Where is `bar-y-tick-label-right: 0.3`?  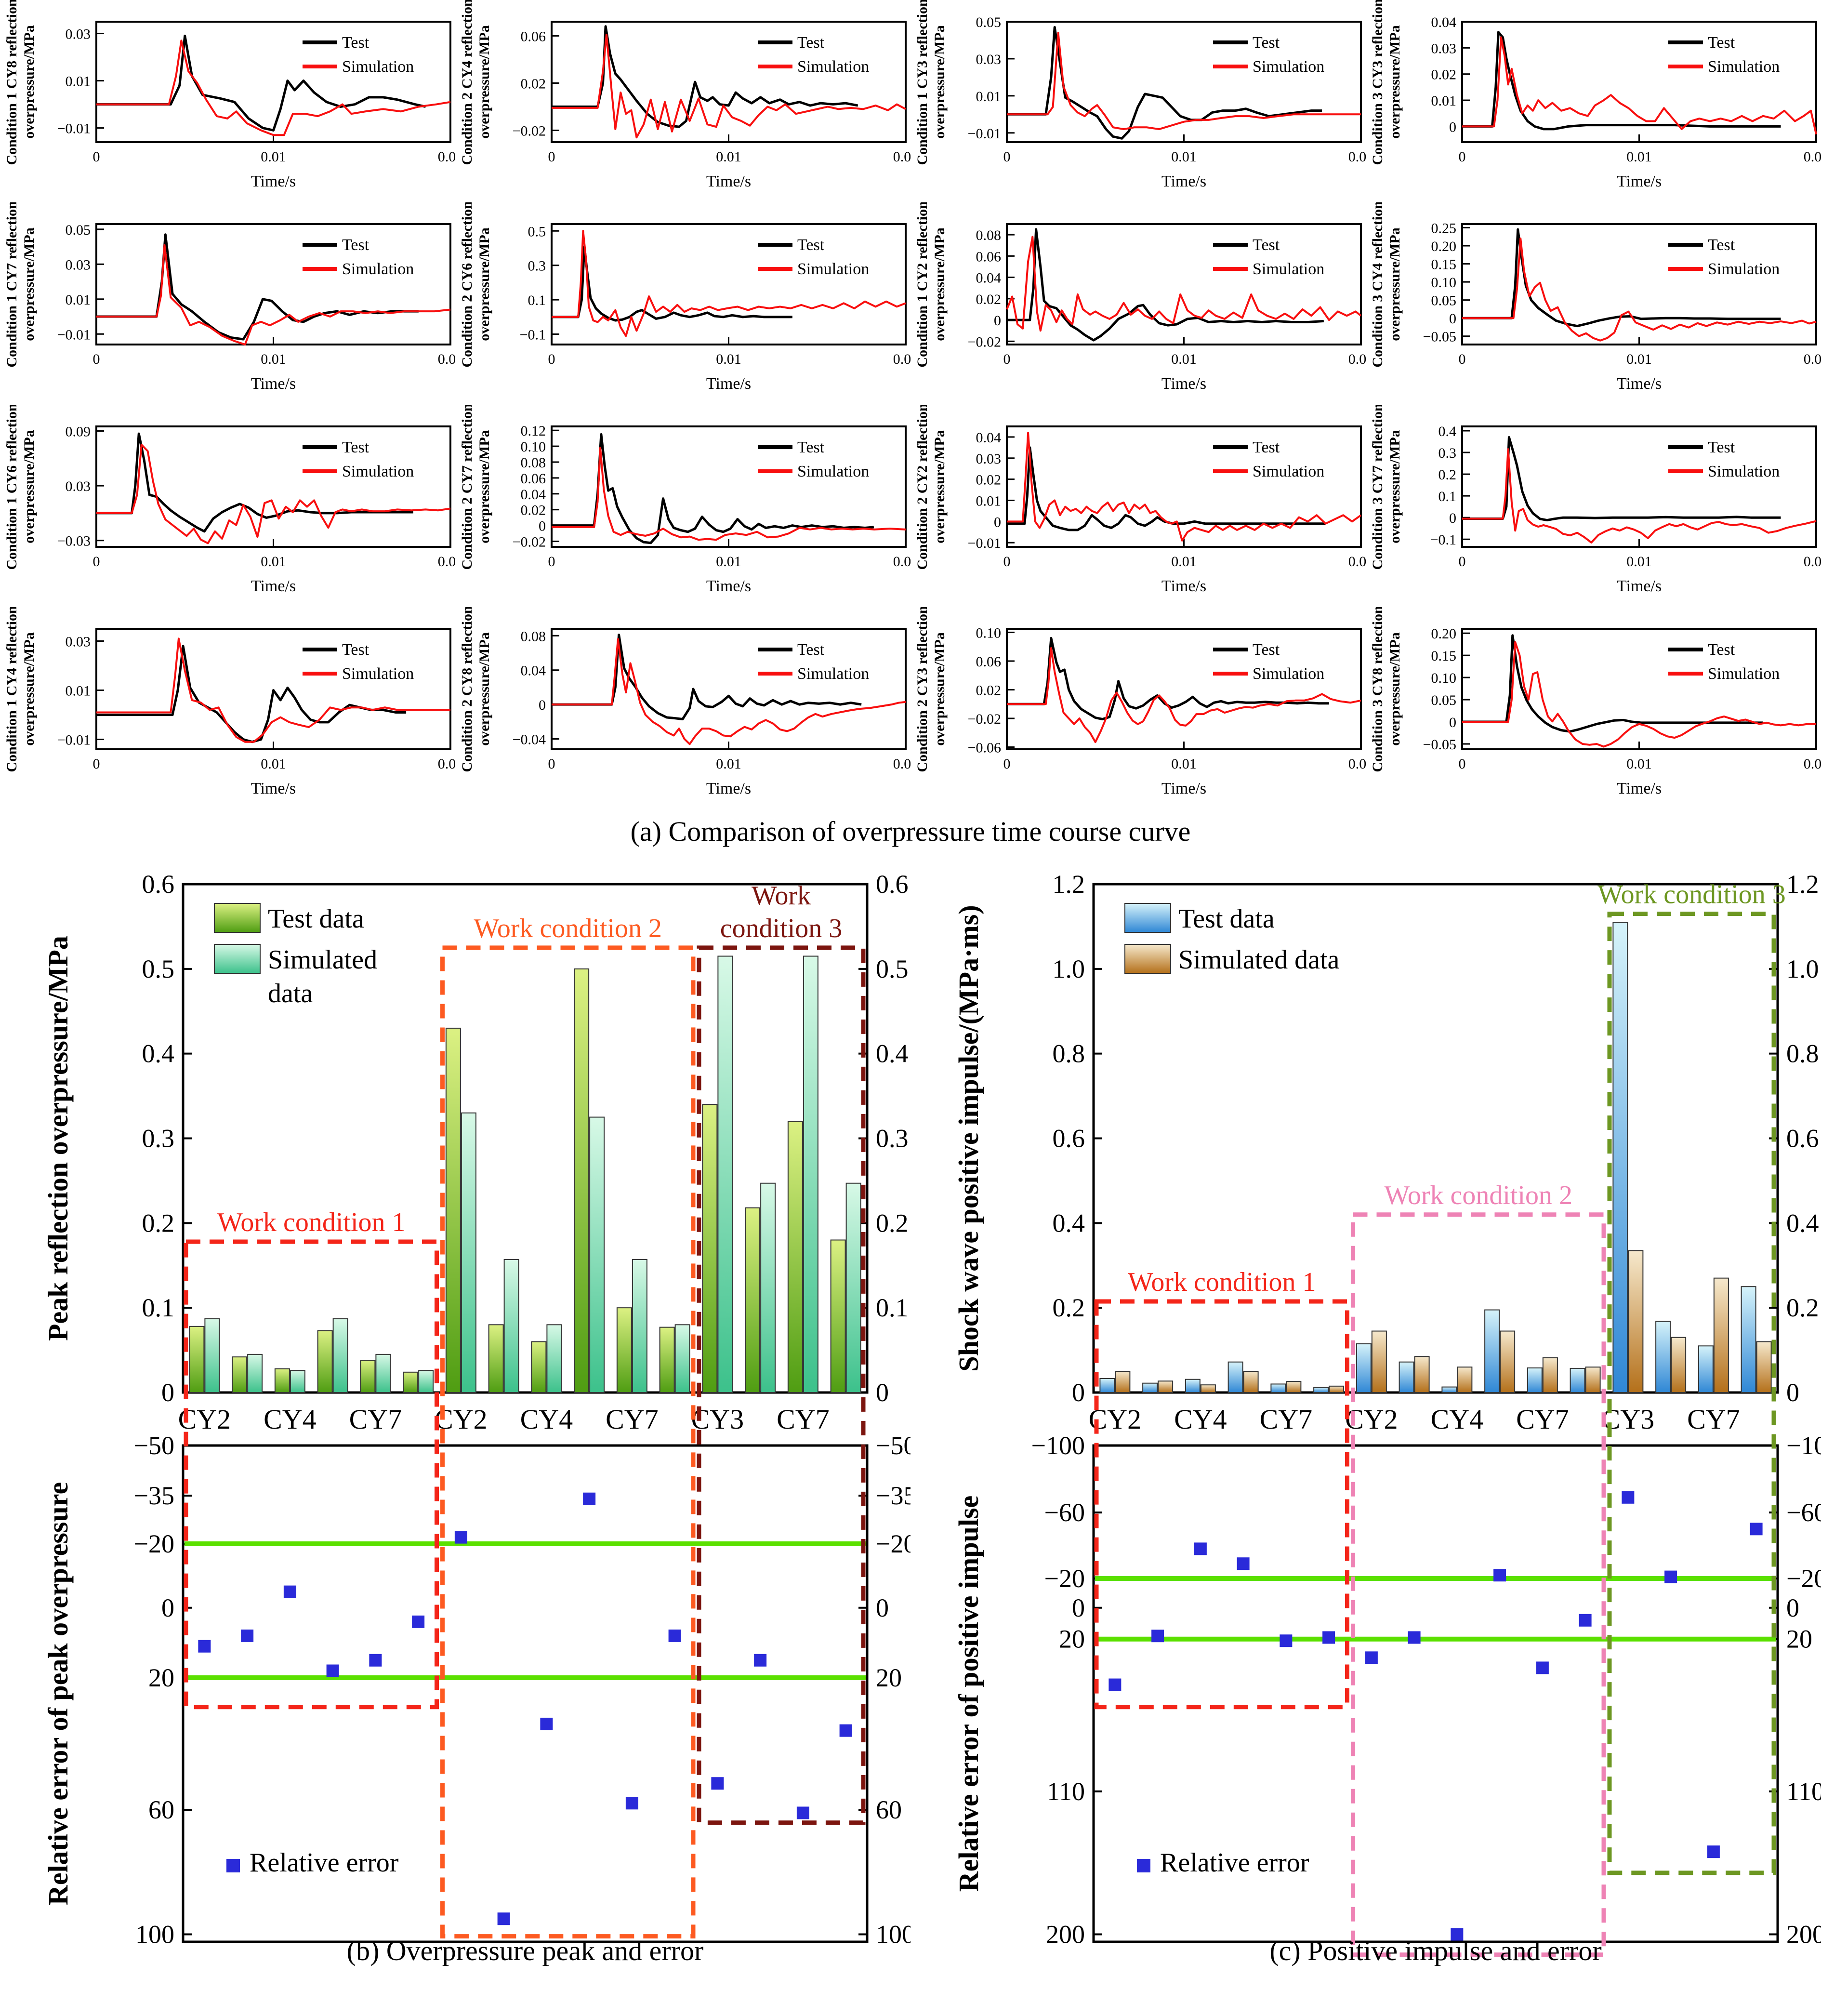 bar-y-tick-label-right: 0.3 is located at coordinates (893, 1138).